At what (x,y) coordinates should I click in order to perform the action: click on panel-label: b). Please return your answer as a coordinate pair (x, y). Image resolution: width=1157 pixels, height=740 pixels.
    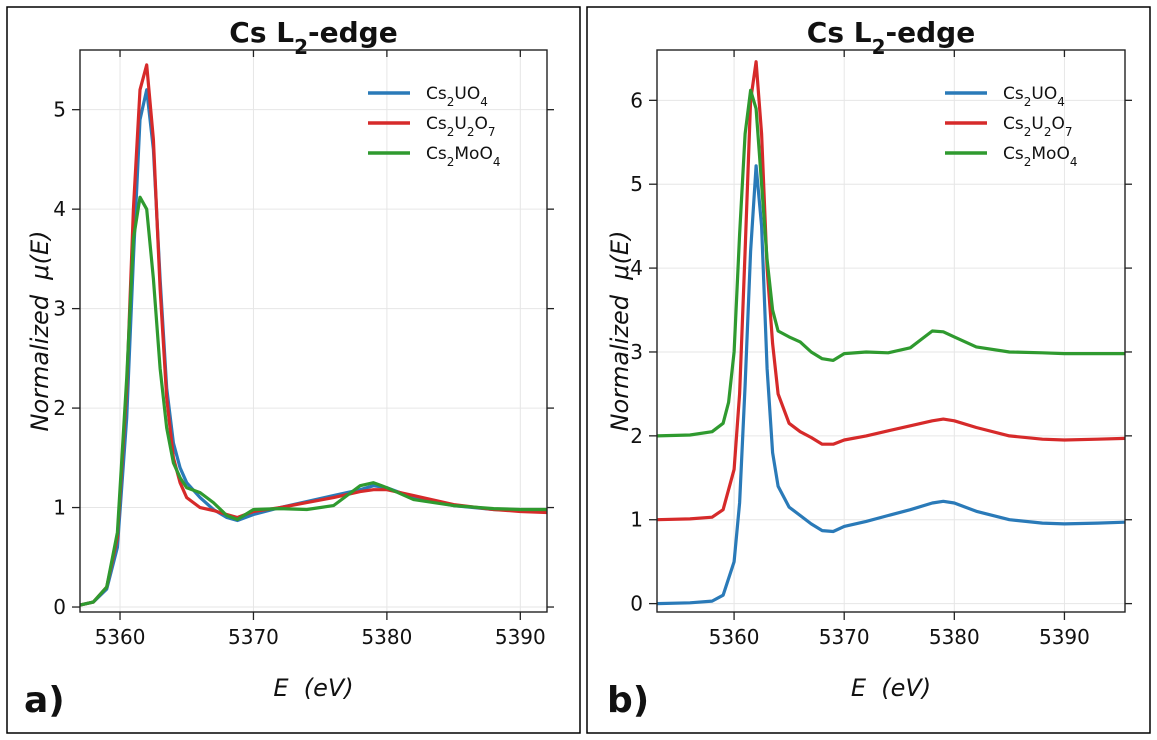
    Looking at the image, I should click on (628, 700).